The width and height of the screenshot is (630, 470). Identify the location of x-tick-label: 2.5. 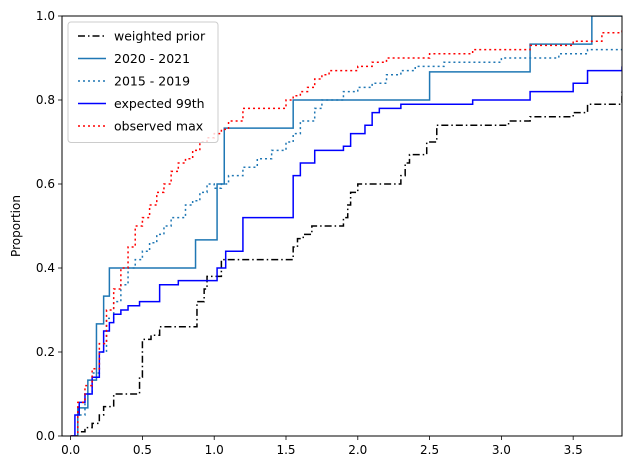
(429, 450).